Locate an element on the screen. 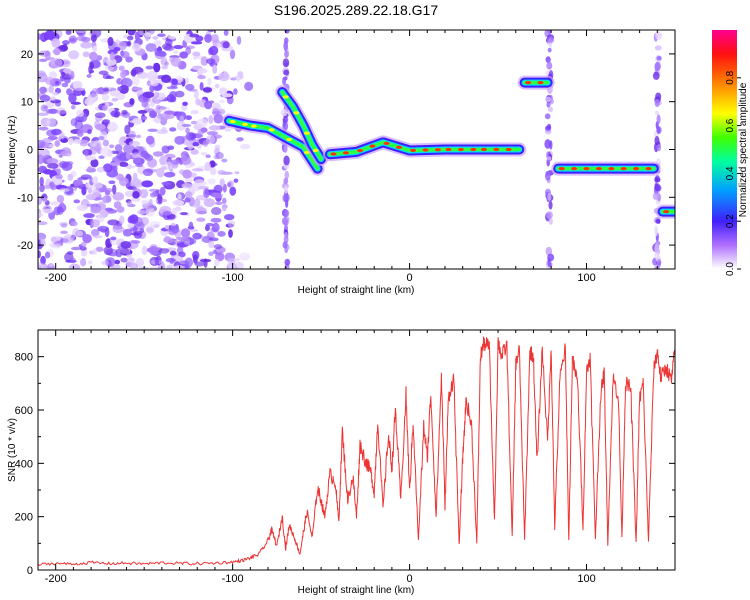  colorbar-tick-label: 0.8 is located at coordinates (730, 77).